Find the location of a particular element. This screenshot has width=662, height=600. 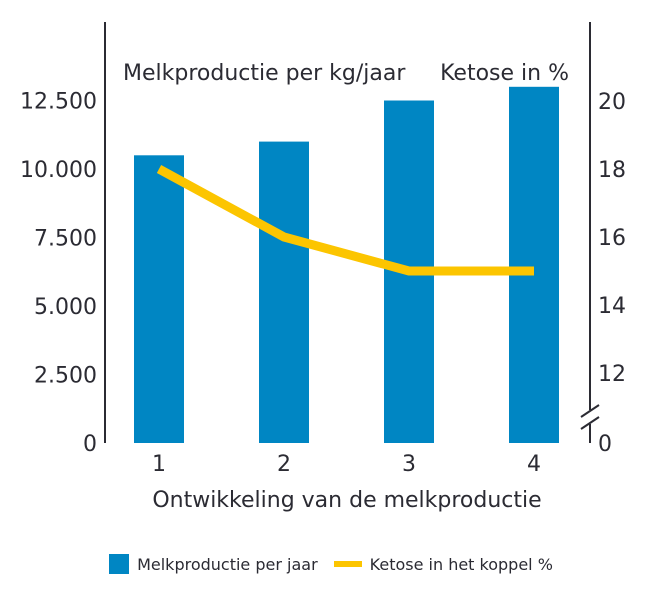

left-tick-label: 10.000 is located at coordinates (58, 170).